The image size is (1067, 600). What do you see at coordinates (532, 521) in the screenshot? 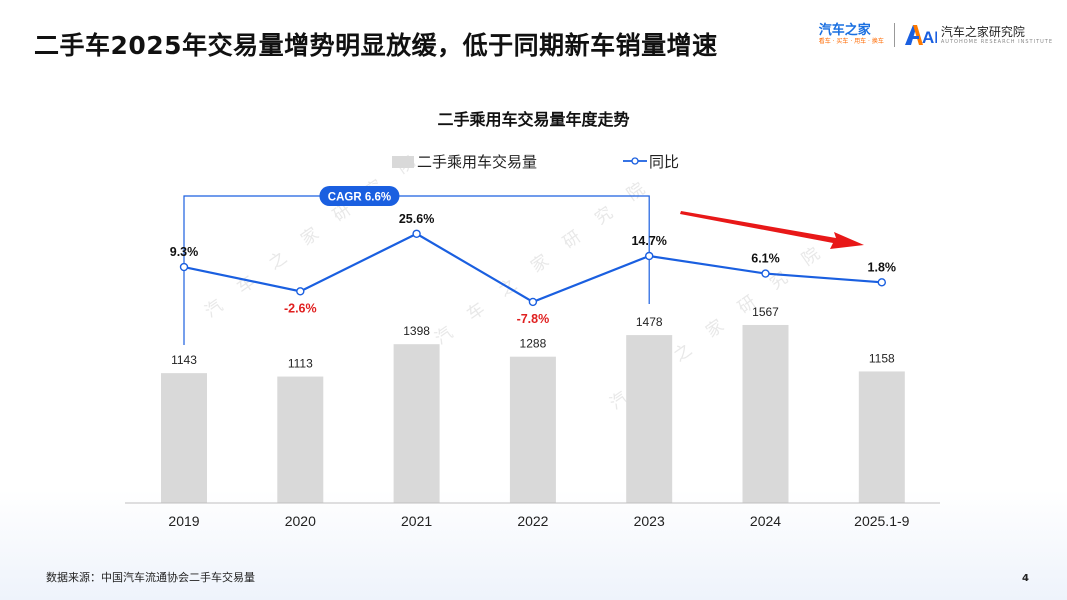
I see `x-tick-label: 2022` at bounding box center [532, 521].